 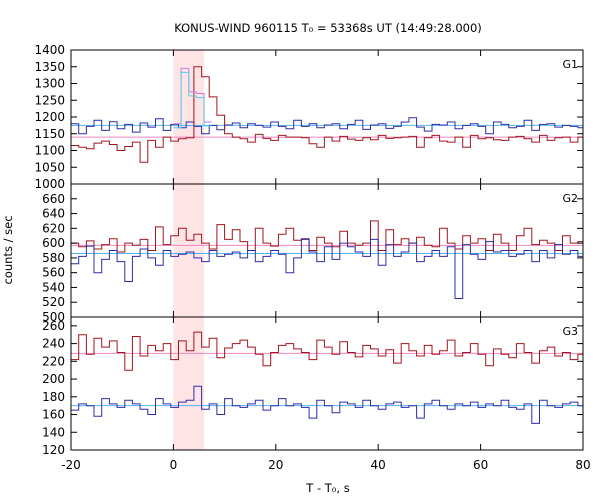 I want to click on burst-interval-highlight, so click(x=189, y=250).